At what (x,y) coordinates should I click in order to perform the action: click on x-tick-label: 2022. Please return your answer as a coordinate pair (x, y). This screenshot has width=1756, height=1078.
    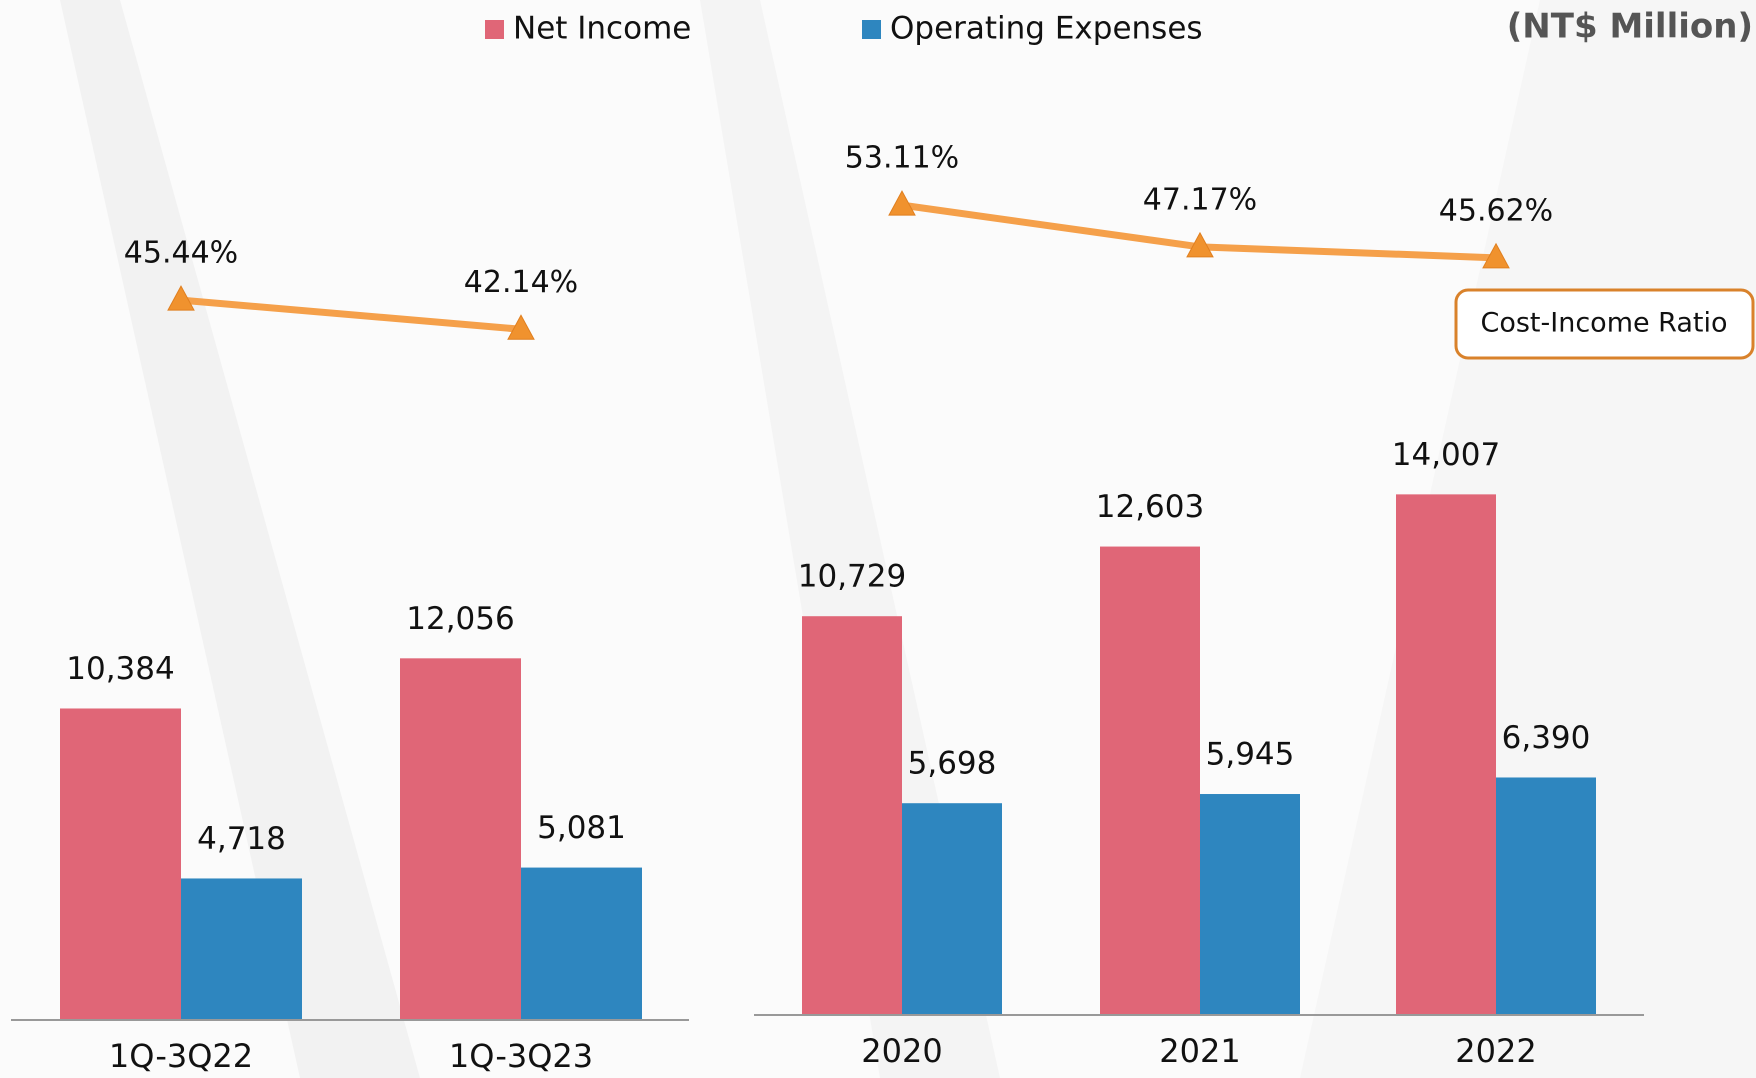
    Looking at the image, I should click on (1495, 1051).